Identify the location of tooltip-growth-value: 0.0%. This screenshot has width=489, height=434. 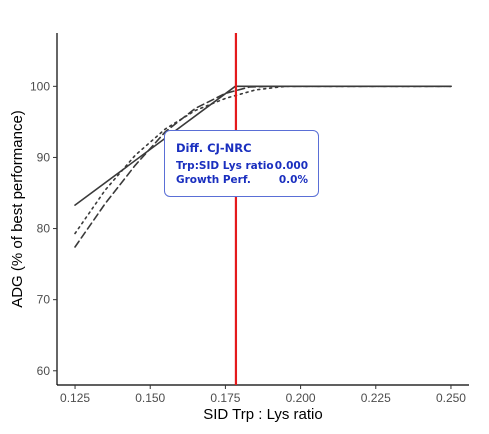
(293, 180).